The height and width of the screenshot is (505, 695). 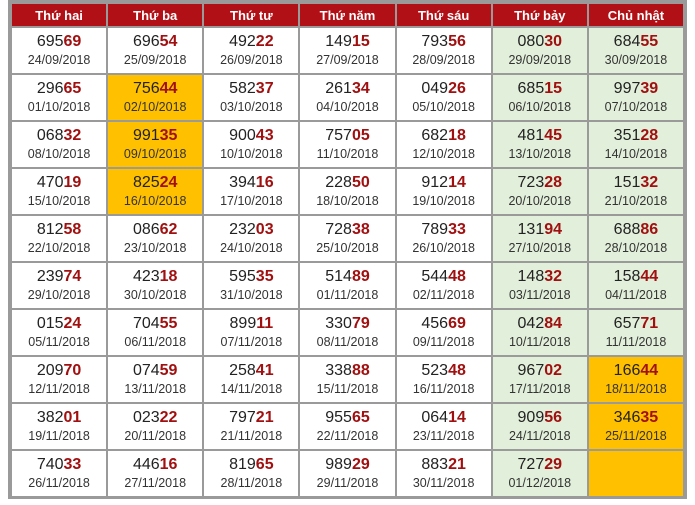 What do you see at coordinates (251, 483) in the screenshot?
I see `result-date: 28/11/2018` at bounding box center [251, 483].